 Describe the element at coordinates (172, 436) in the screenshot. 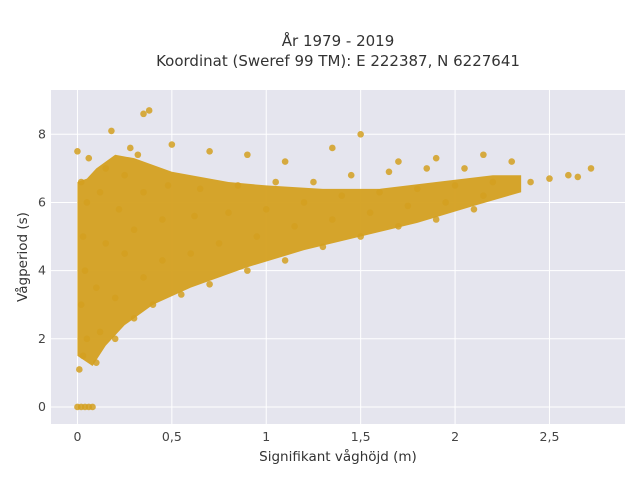

I see `x-tick-label: 0,5` at that location.